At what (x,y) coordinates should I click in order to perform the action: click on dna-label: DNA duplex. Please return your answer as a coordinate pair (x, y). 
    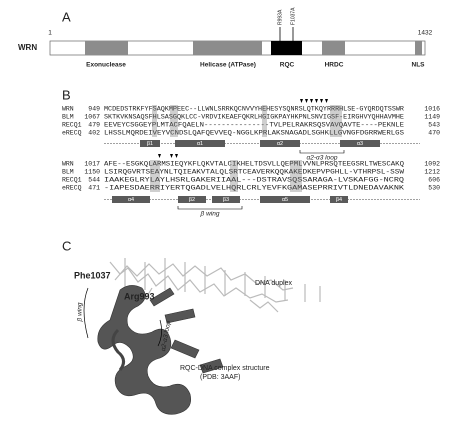
    Looking at the image, I should click on (273, 283).